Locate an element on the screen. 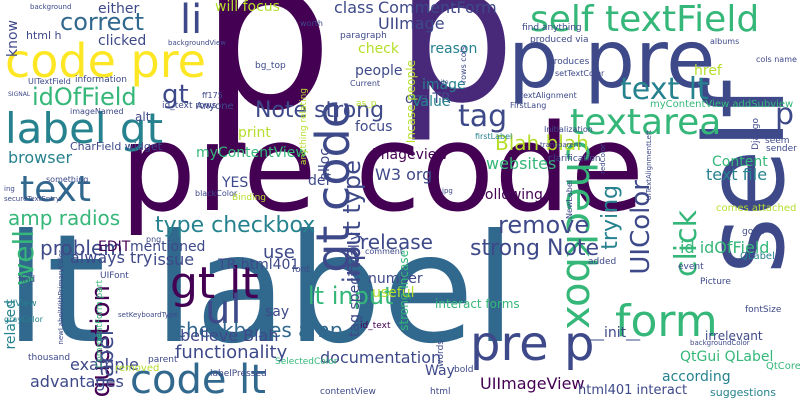 The image size is (800, 400). word-p-large-1: p is located at coordinates (267, 78).